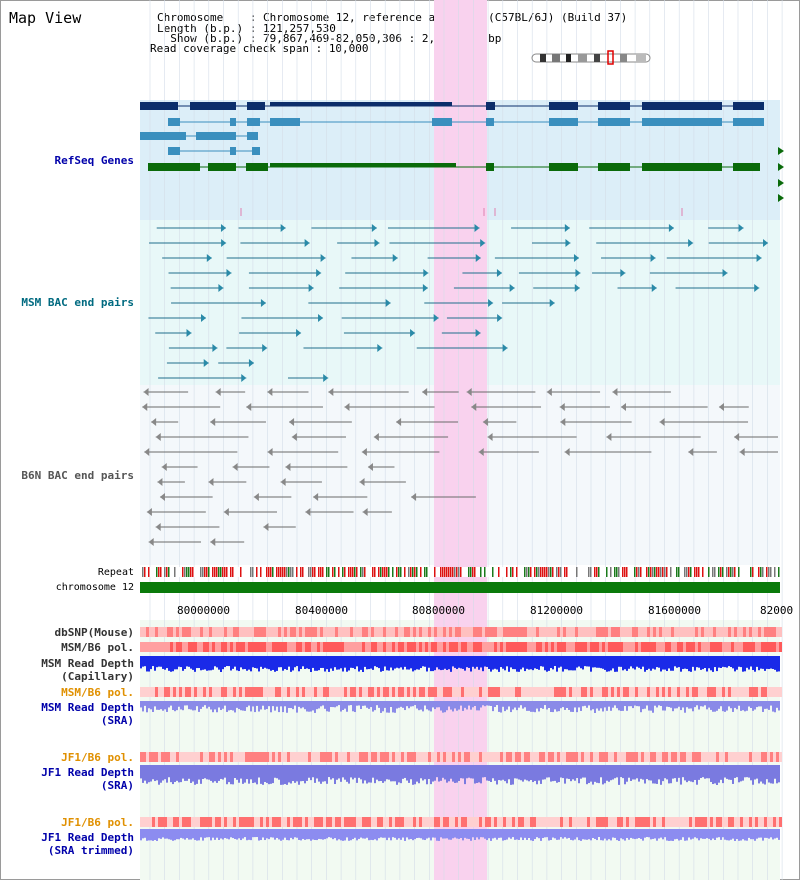 Image resolution: width=800 pixels, height=880 pixels. I want to click on b6n-bac-track-label: B6N BAC end pairs, so click(77, 475).